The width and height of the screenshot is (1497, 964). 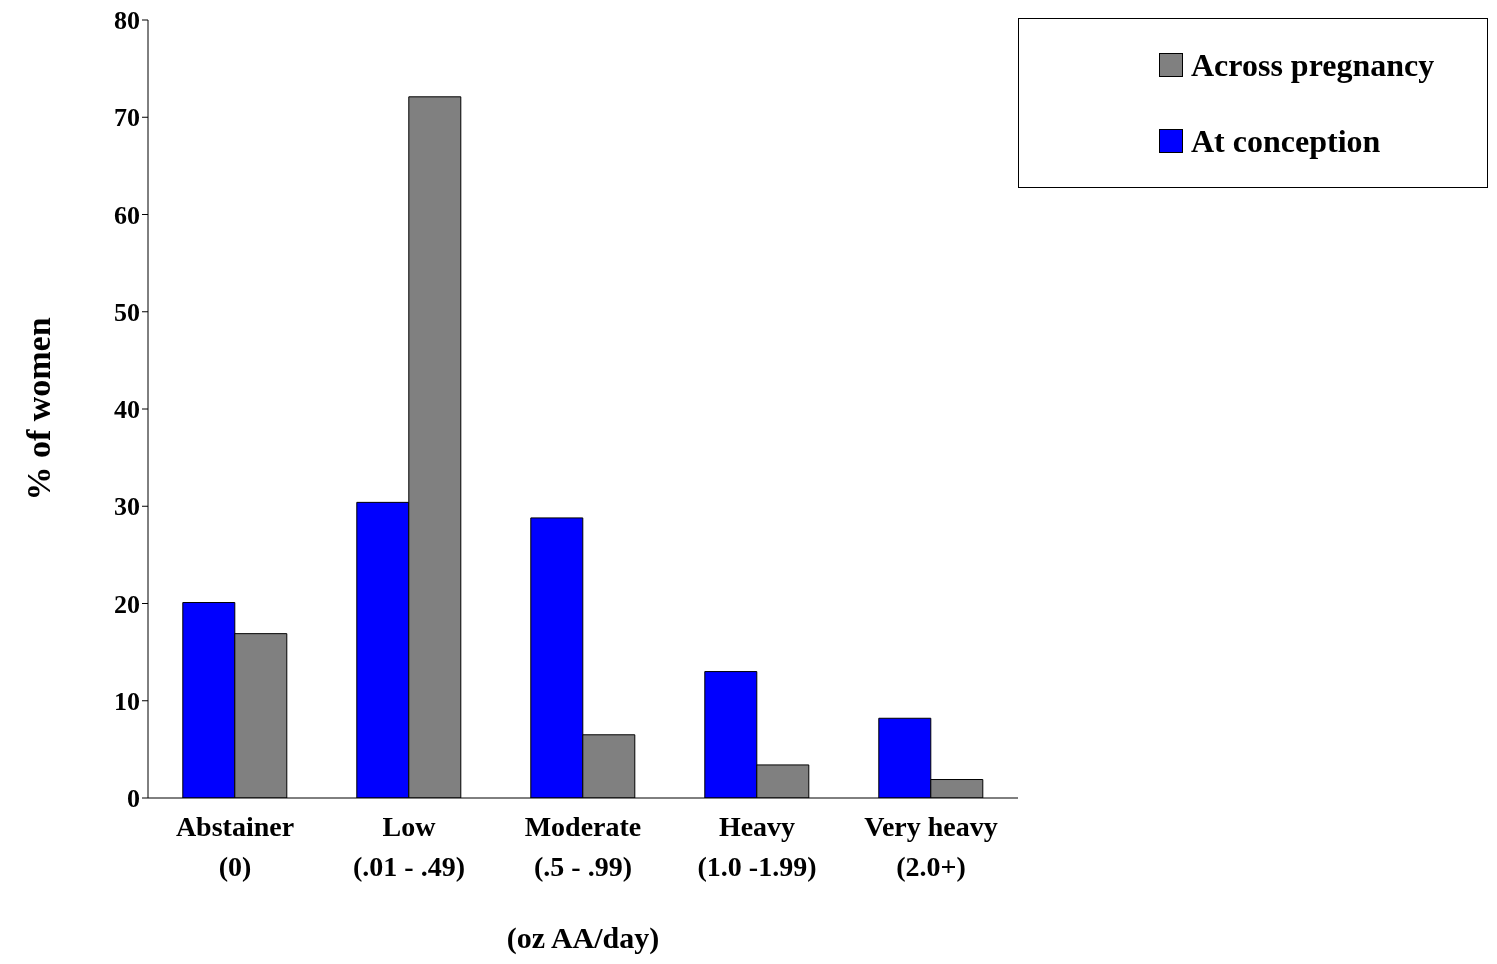 I want to click on y-tick-label: 30, so click(x=127, y=507).